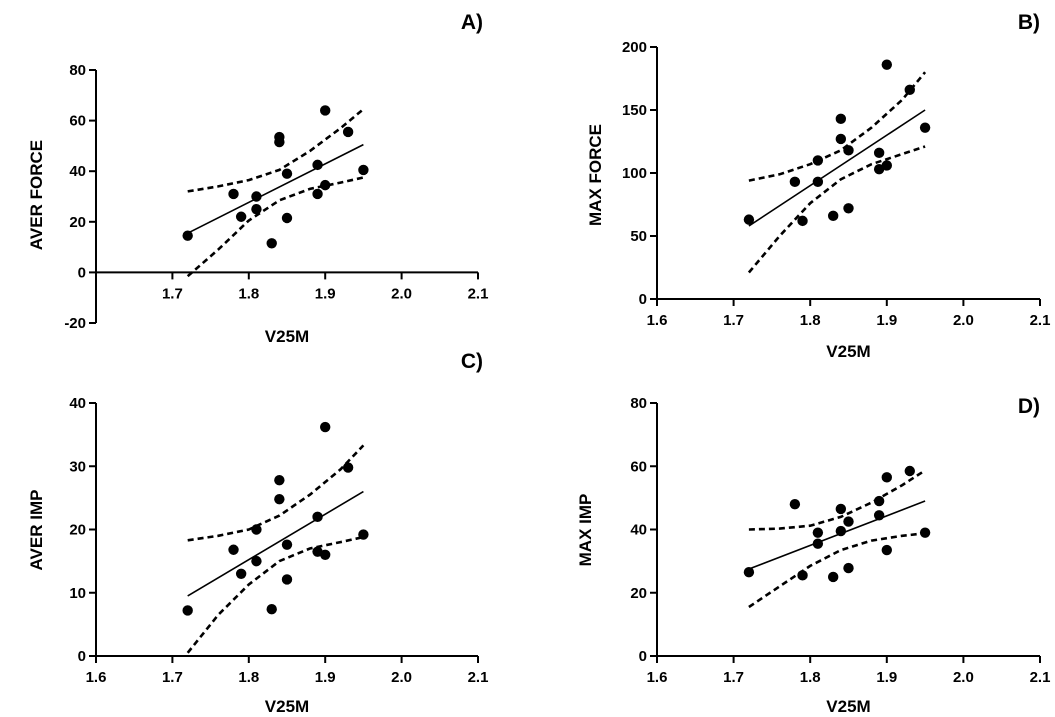 The height and width of the screenshot is (717, 1055). I want to click on y-tick-label: -20, so click(75, 323).